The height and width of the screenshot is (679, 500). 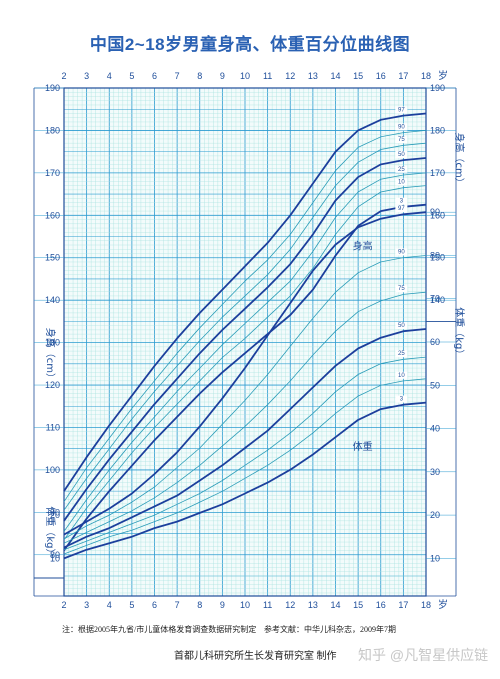 What do you see at coordinates (435, 515) in the screenshot?
I see `weight-tick-label-right: 20` at bounding box center [435, 515].